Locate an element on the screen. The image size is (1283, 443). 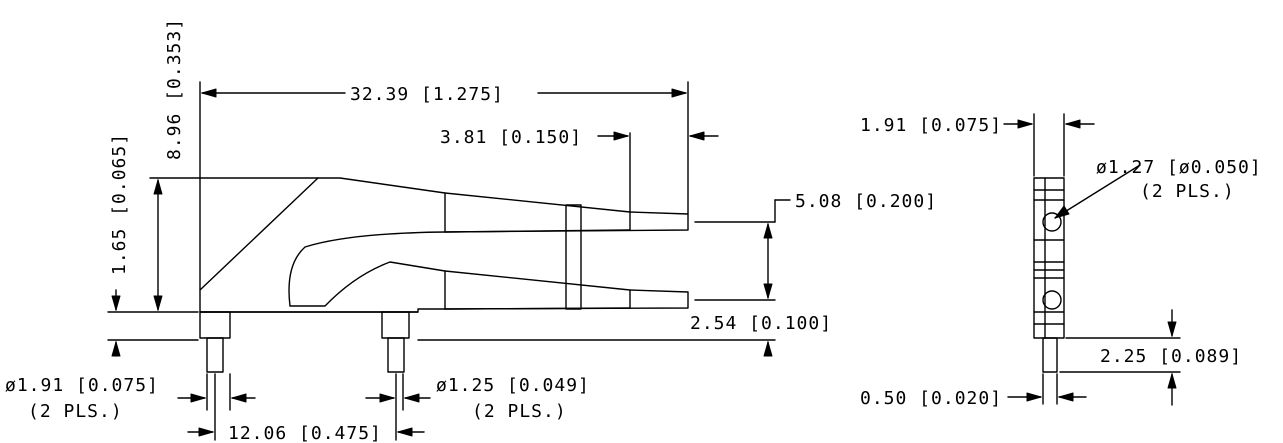
dim-prong-spacing: 5.08 [0.200] is located at coordinates (815, 246).